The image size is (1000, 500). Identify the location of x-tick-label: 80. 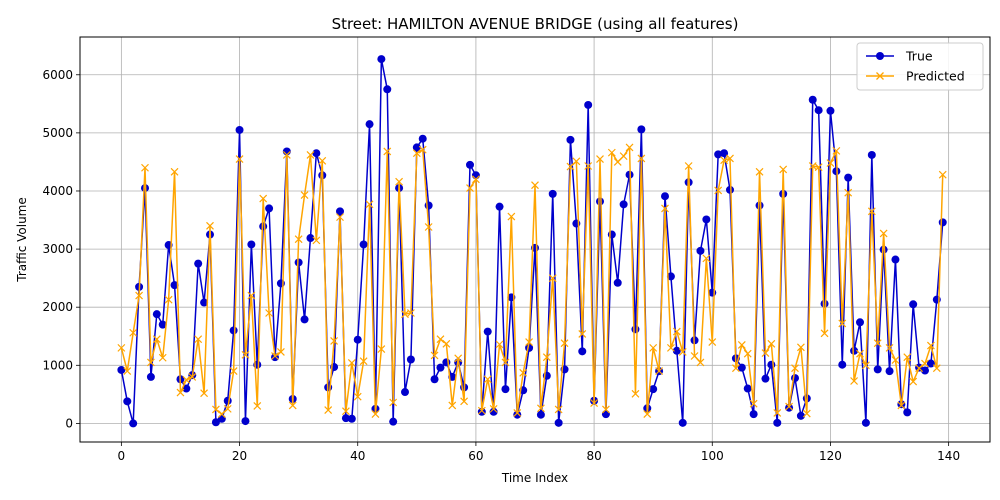
(593, 456).